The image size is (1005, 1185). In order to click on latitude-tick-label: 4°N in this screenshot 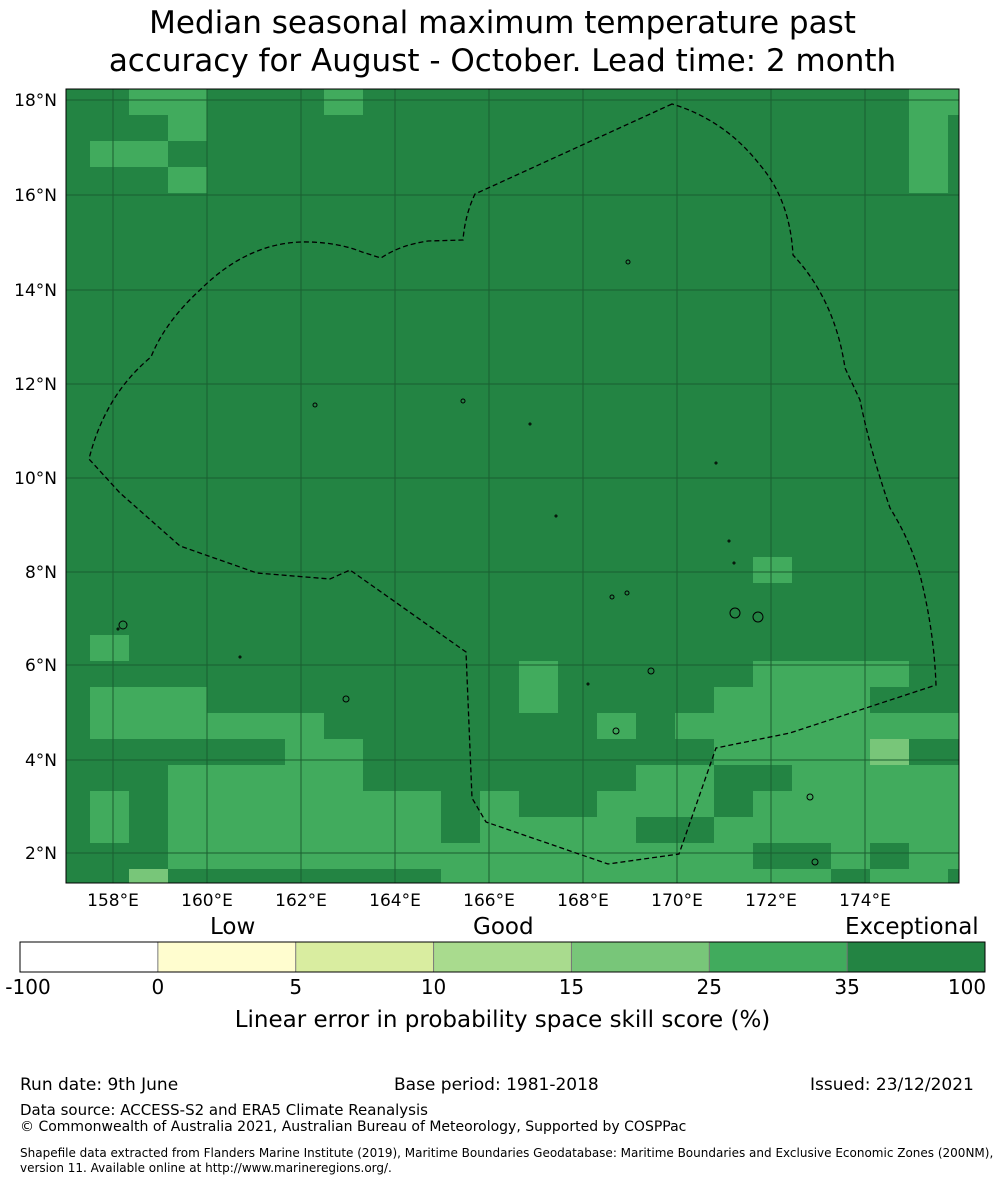, I will do `click(41, 761)`.